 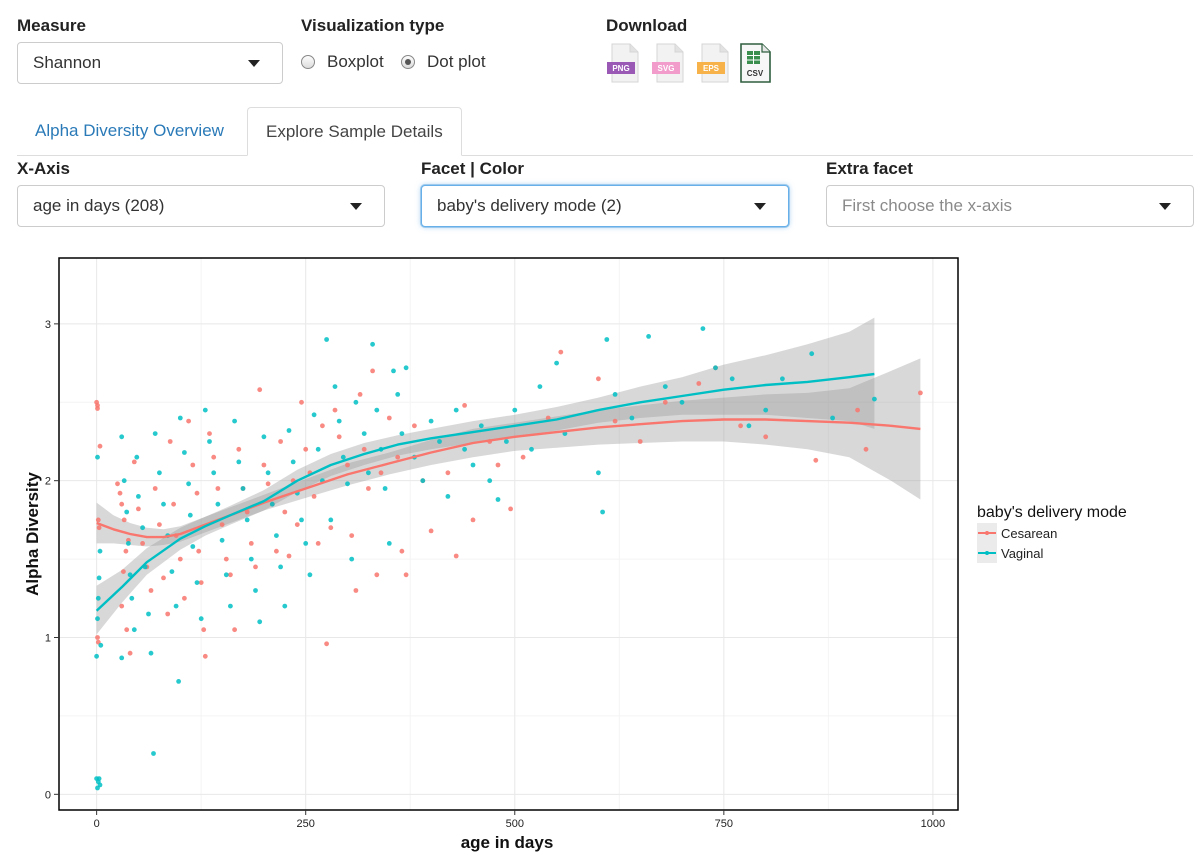 I want to click on facet-color-label: Facet | Color, so click(x=472, y=168).